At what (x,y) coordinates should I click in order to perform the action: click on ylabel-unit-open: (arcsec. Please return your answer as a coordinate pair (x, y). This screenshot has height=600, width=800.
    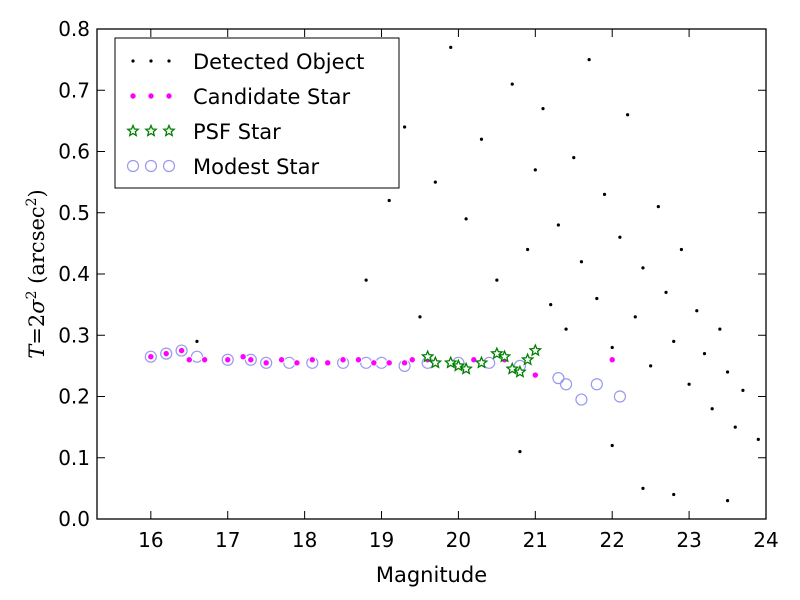
    Looking at the image, I should click on (37, 248).